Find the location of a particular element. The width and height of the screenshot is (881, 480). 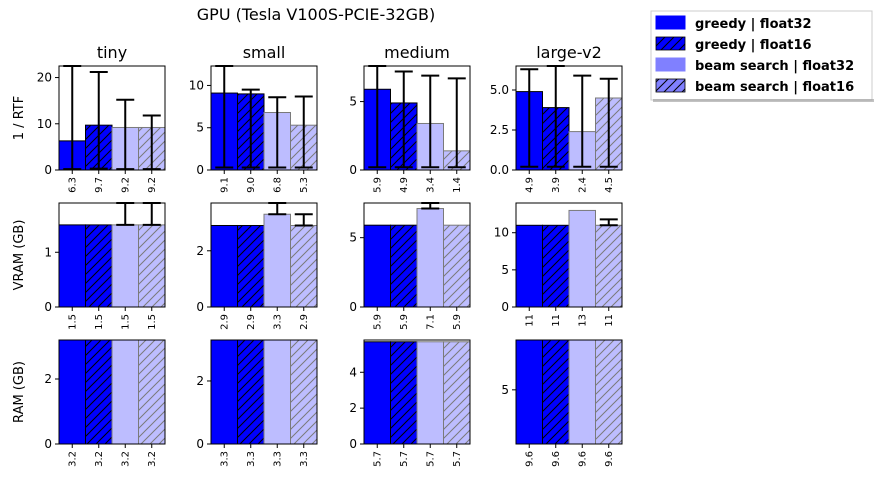

legend-entry-greedy-float32: greedy | float32 is located at coordinates (733, 23).